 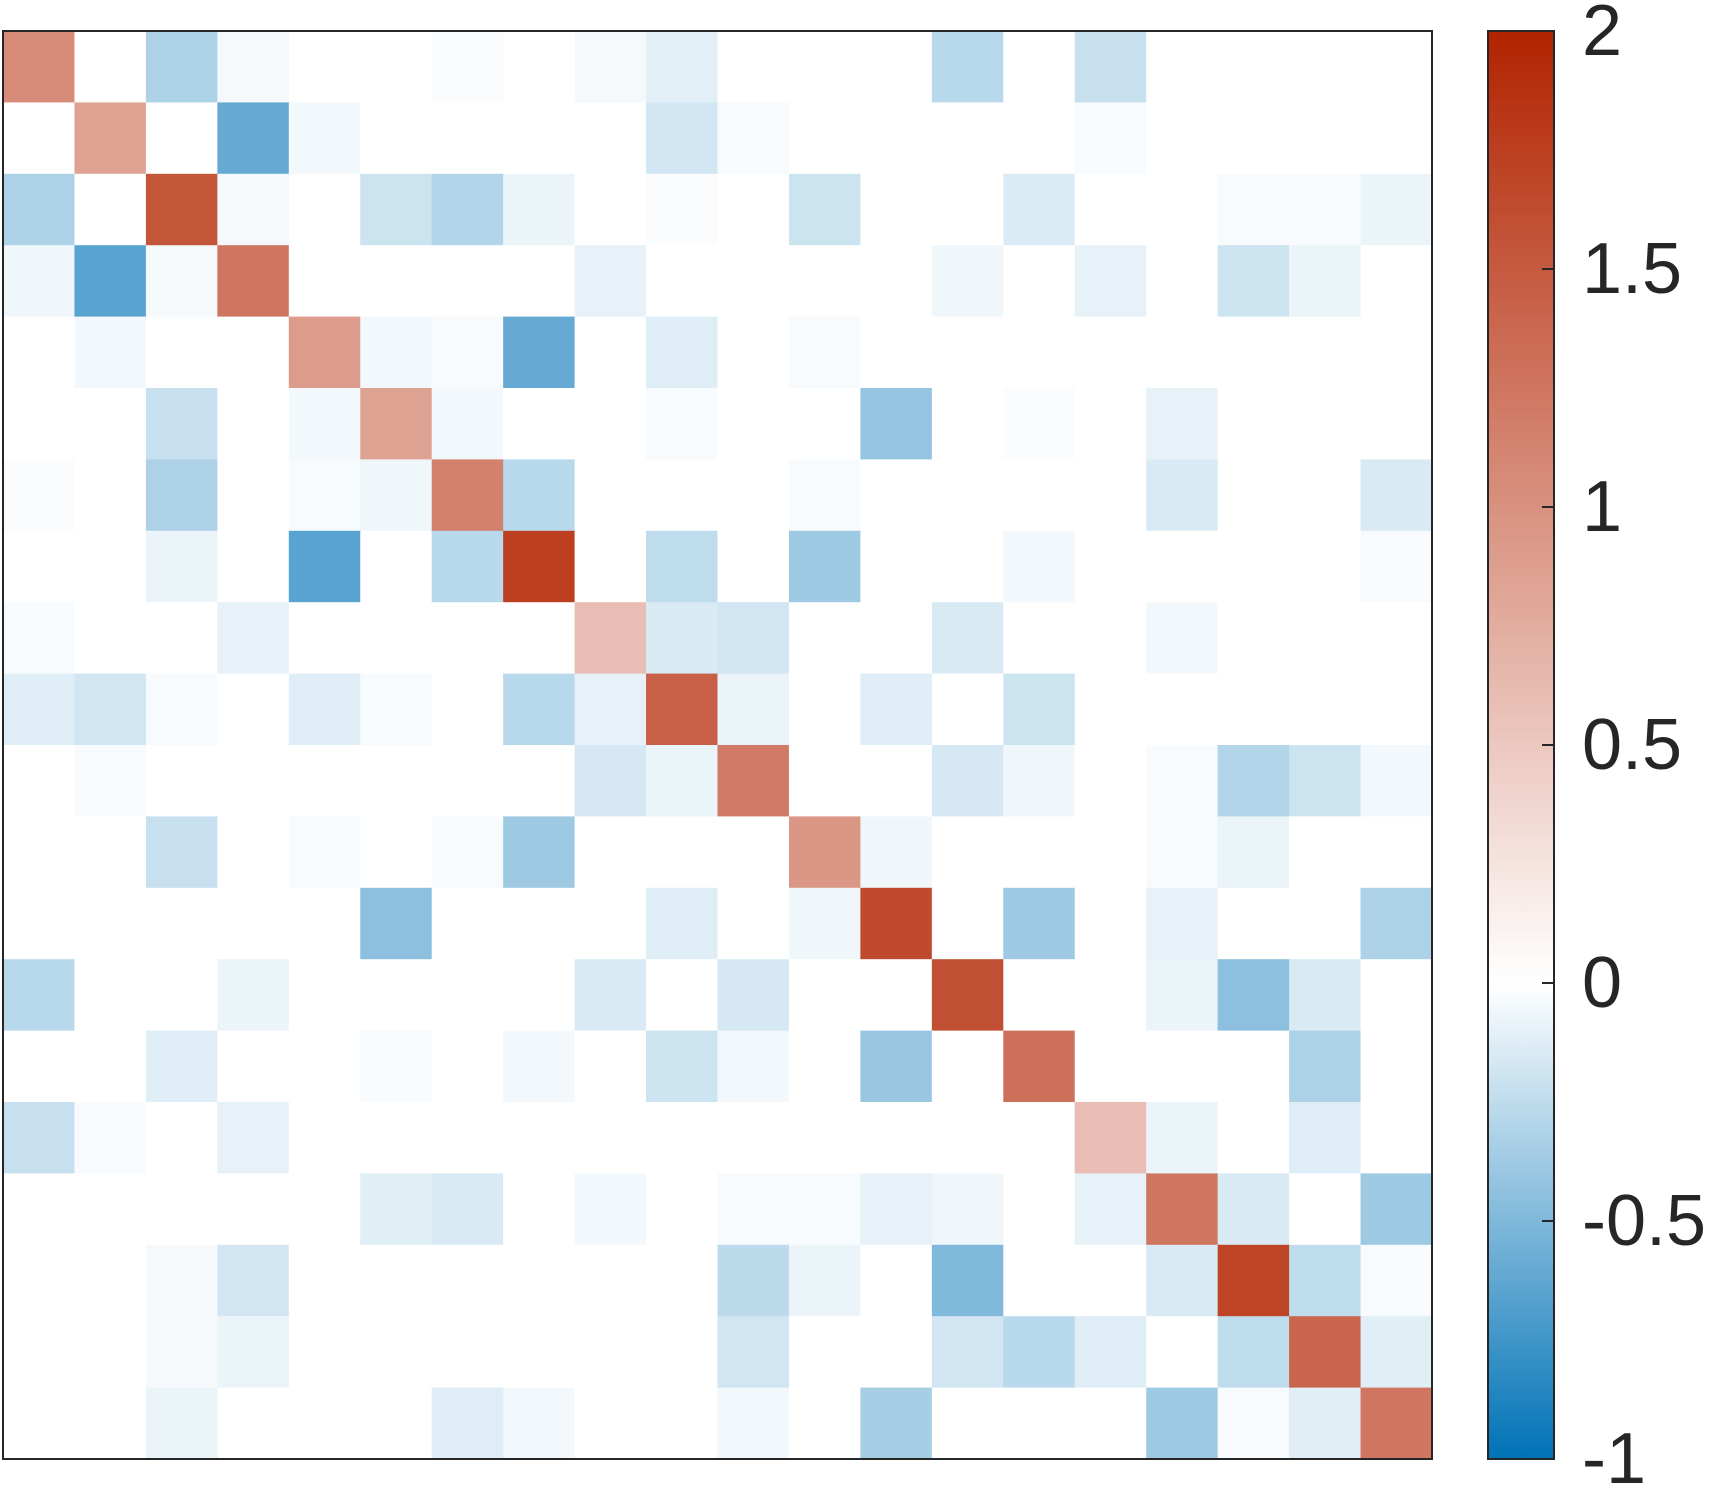 What do you see at coordinates (1614, 1455) in the screenshot?
I see `colorbar-tick-label: -1` at bounding box center [1614, 1455].